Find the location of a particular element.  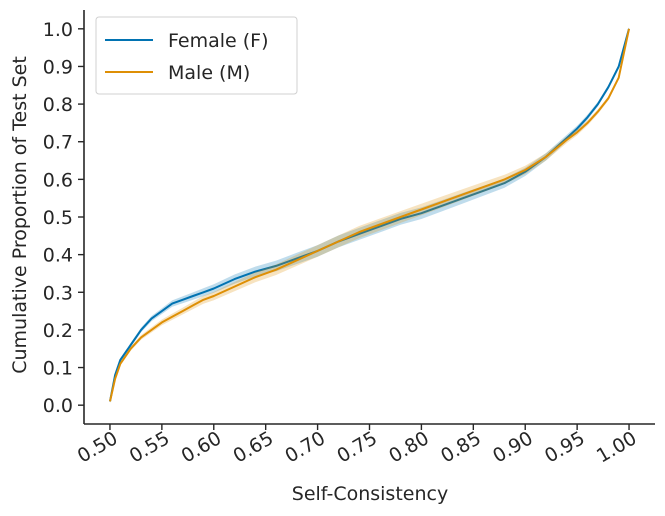

y-axis-label: Cumulative Proportion of Test Set is located at coordinates (20, 215).